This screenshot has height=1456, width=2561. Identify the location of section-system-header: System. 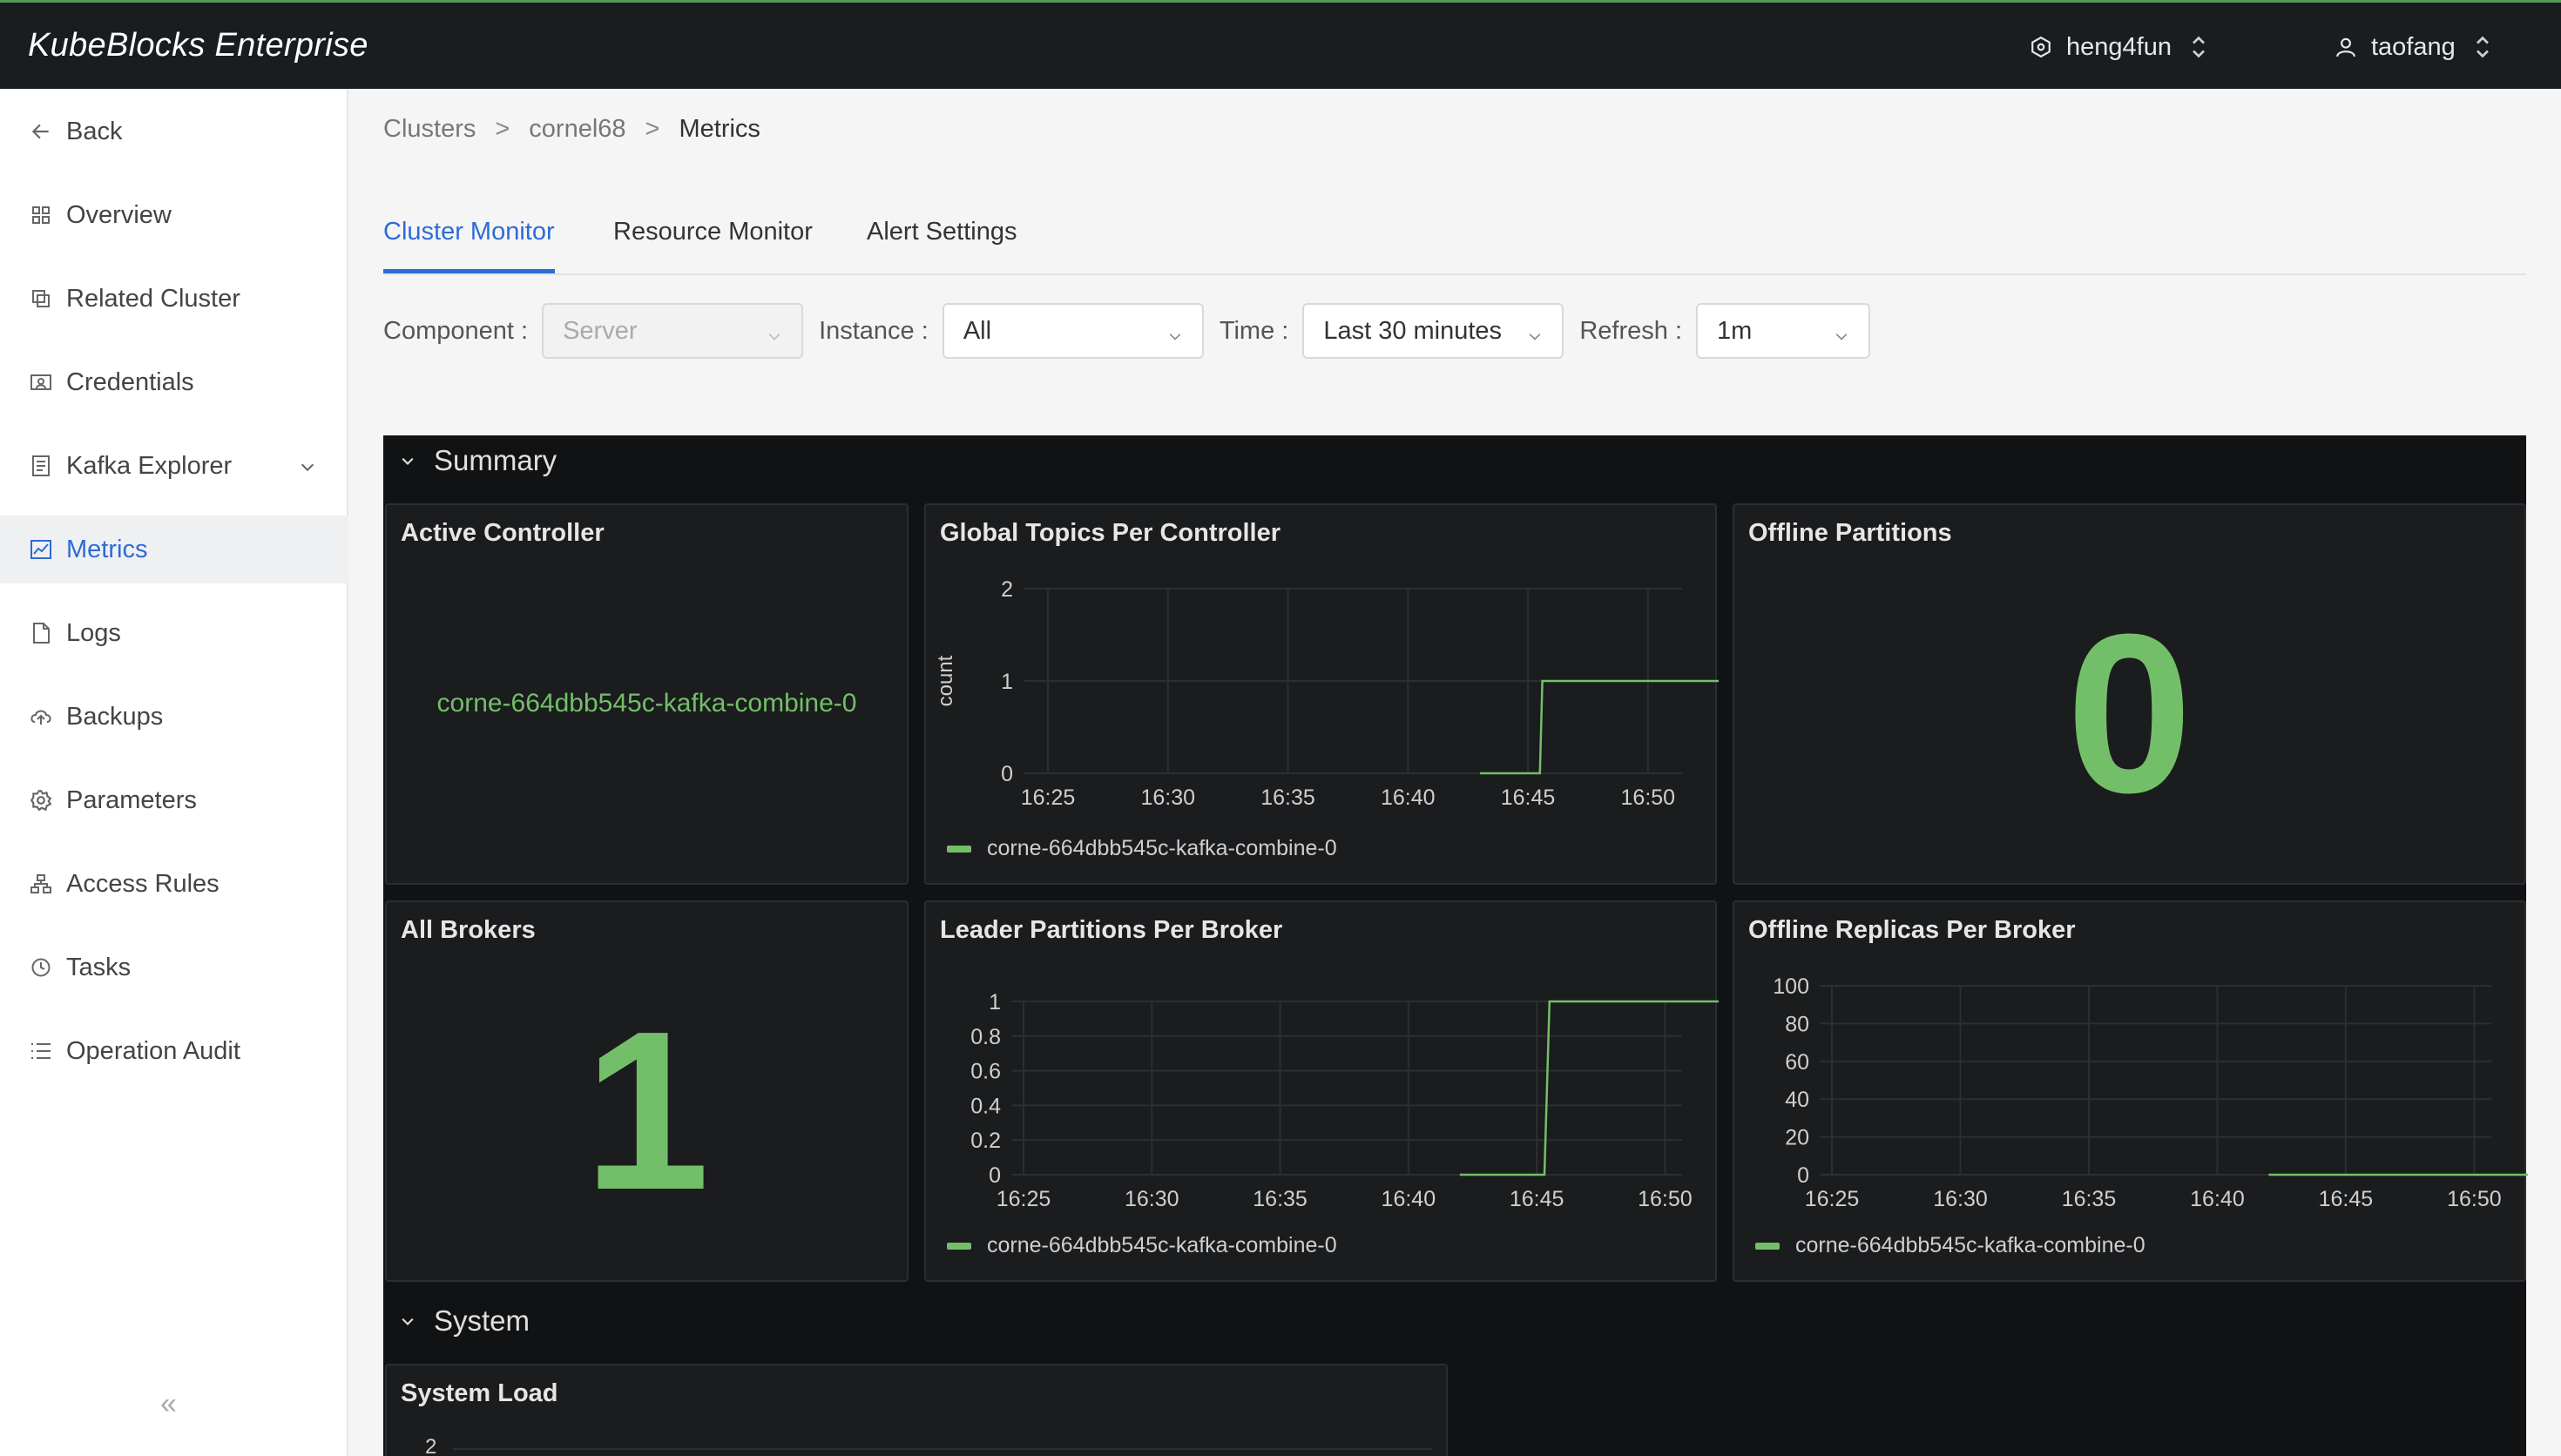
(464, 1321).